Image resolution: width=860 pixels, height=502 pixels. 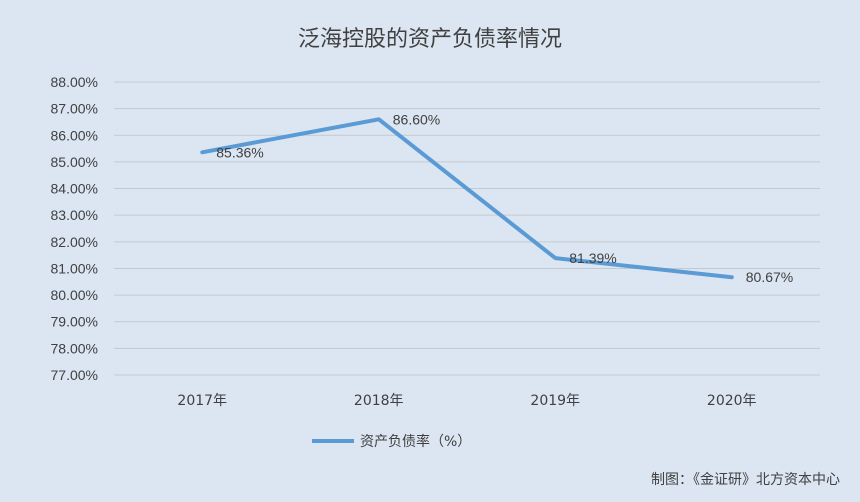 I want to click on y-tick-label: 84.00%, so click(x=74, y=189).